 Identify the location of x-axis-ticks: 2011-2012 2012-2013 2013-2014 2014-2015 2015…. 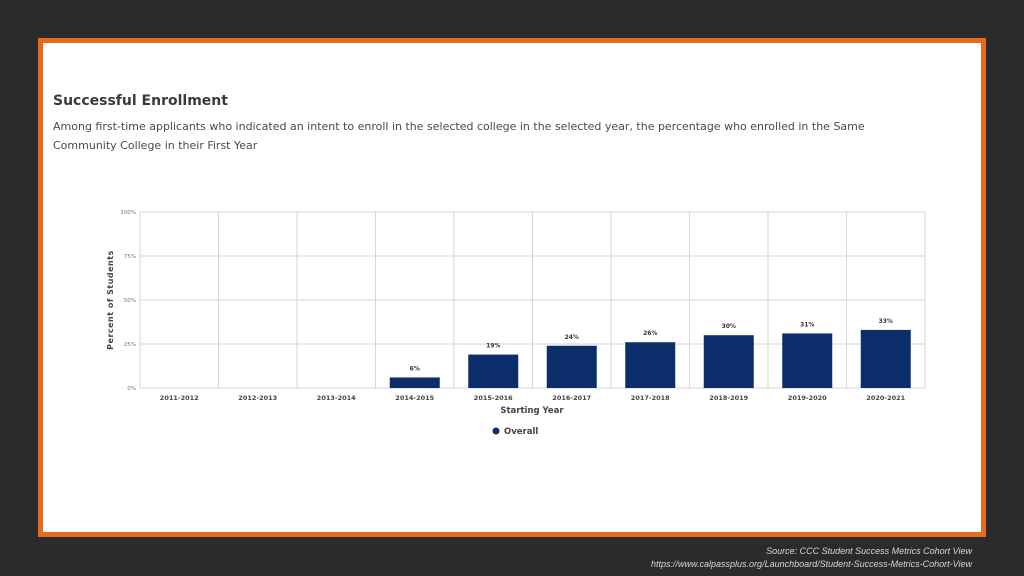
(533, 398).